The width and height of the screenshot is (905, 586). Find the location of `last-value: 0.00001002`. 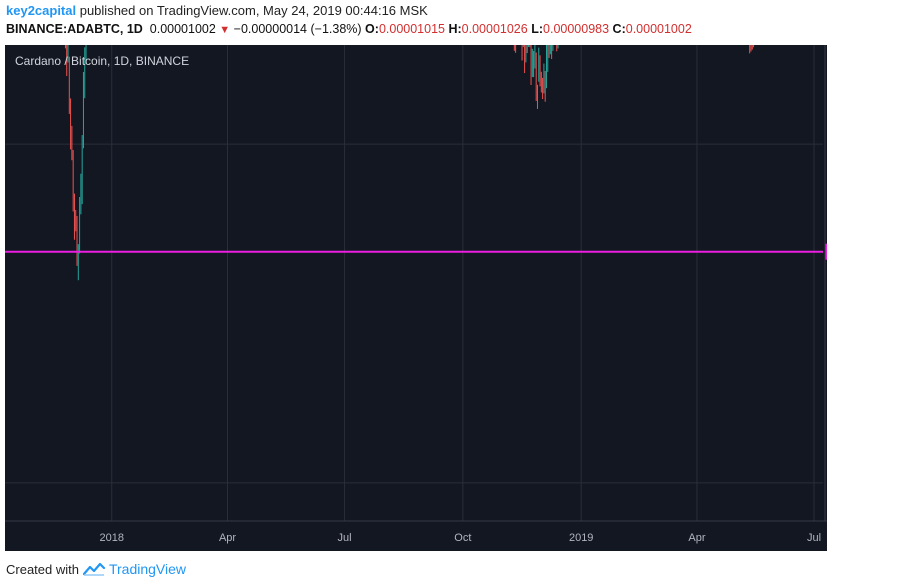

last-value: 0.00001002 is located at coordinates (182, 29).